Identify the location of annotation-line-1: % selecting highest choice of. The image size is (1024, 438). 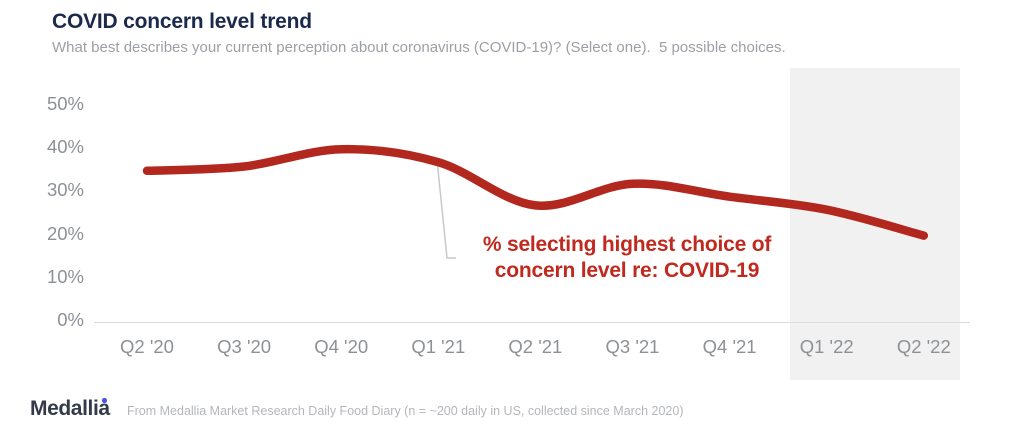
(627, 244).